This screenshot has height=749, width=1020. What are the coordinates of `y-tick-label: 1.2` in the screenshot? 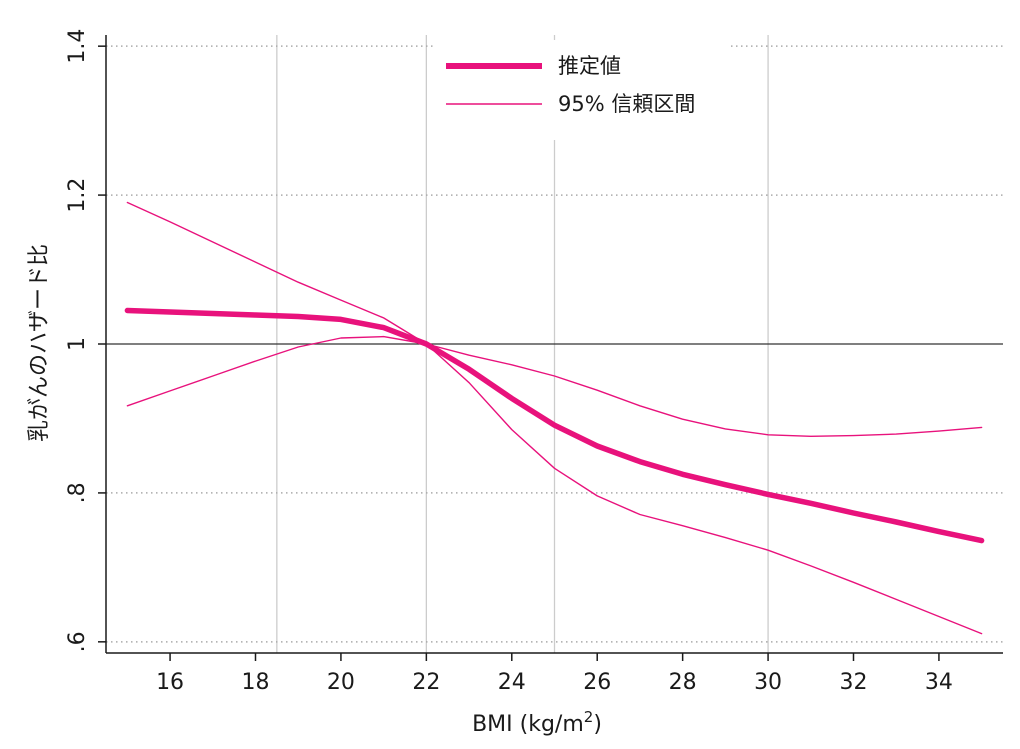 It's located at (77, 195).